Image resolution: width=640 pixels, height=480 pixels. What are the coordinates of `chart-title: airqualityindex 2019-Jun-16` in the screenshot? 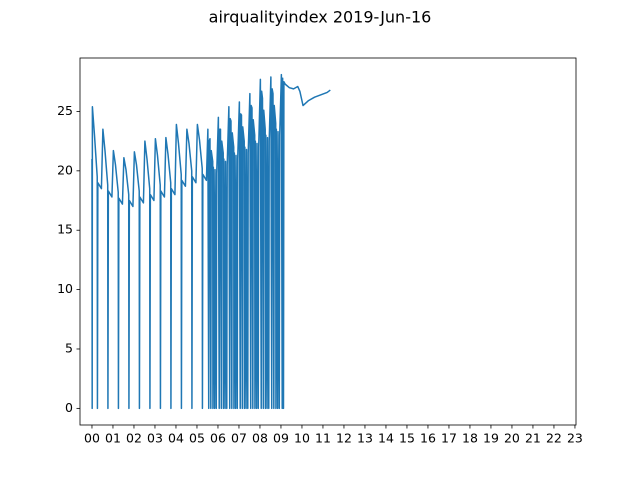 It's located at (320, 17).